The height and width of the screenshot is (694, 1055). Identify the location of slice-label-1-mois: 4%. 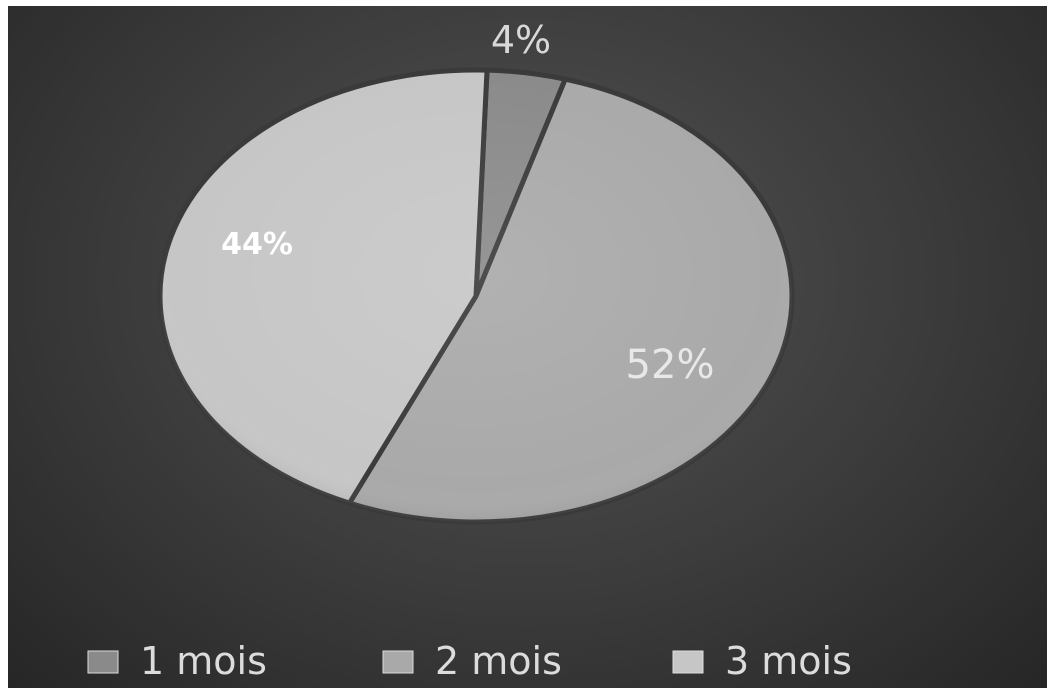
(521, 40).